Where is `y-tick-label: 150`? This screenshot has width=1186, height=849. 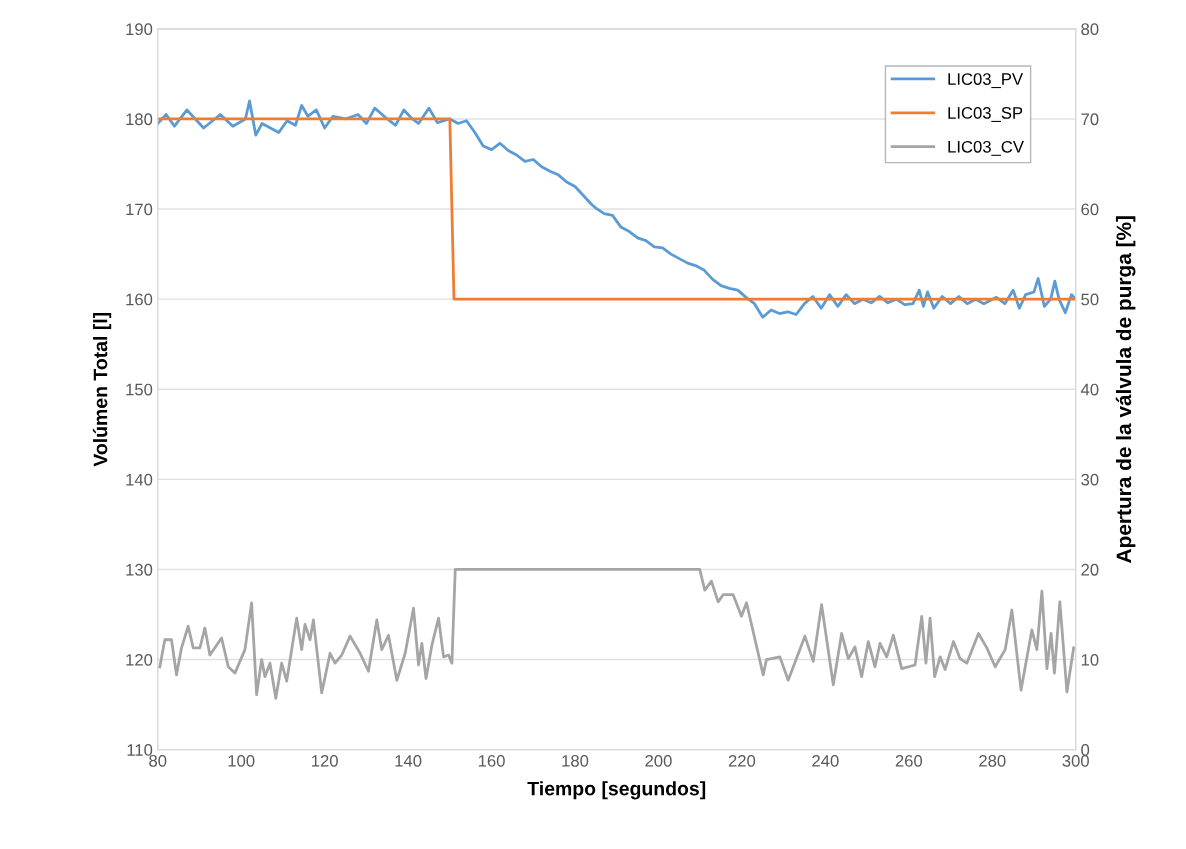 y-tick-label: 150 is located at coordinates (139, 389).